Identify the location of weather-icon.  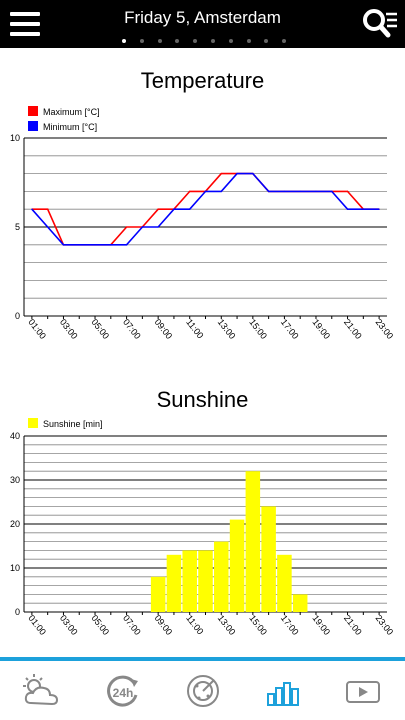
(41, 690).